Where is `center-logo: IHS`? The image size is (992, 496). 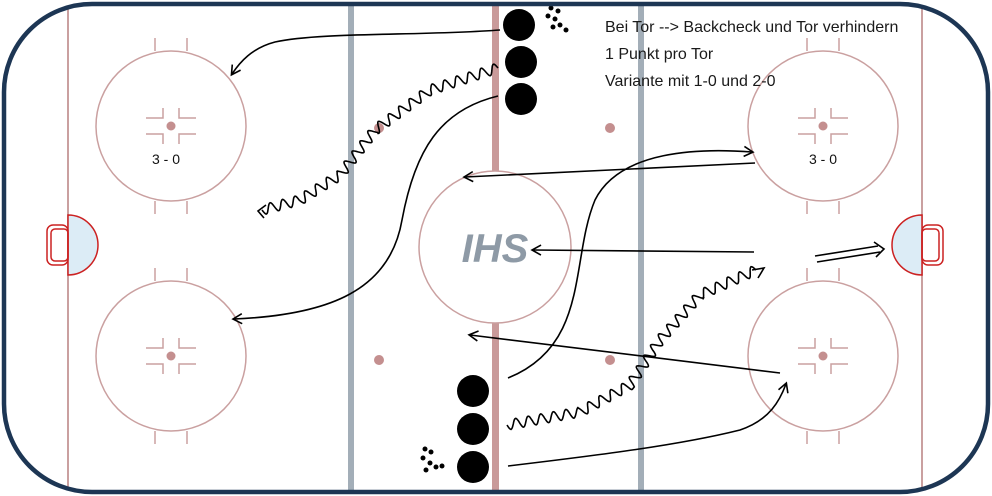
center-logo: IHS is located at coordinates (495, 249).